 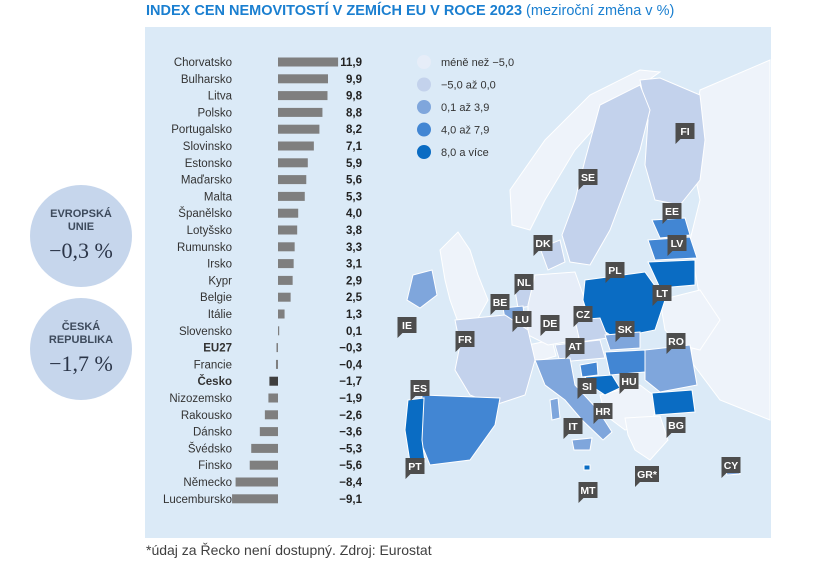 What do you see at coordinates (587, 387) in the screenshot?
I see `map-tag-text: SI` at bounding box center [587, 387].